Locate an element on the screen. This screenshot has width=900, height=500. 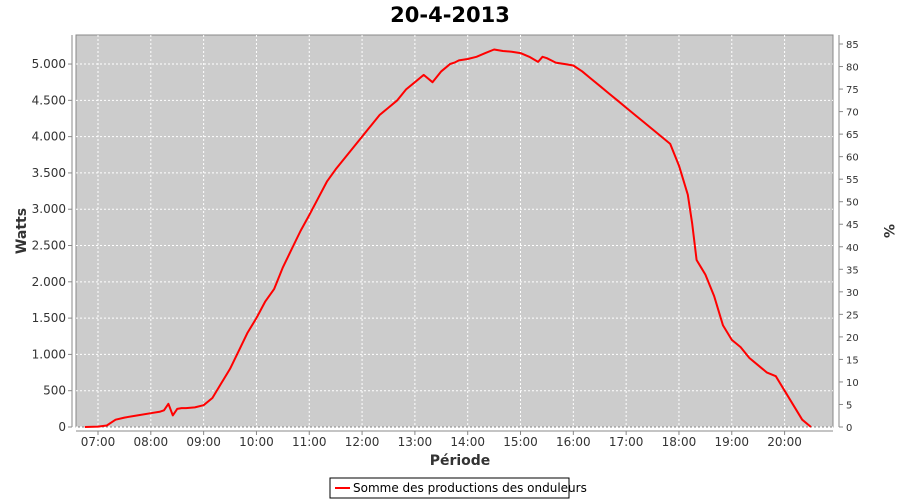
x-tick-label: 17:00 is located at coordinates (626, 442).